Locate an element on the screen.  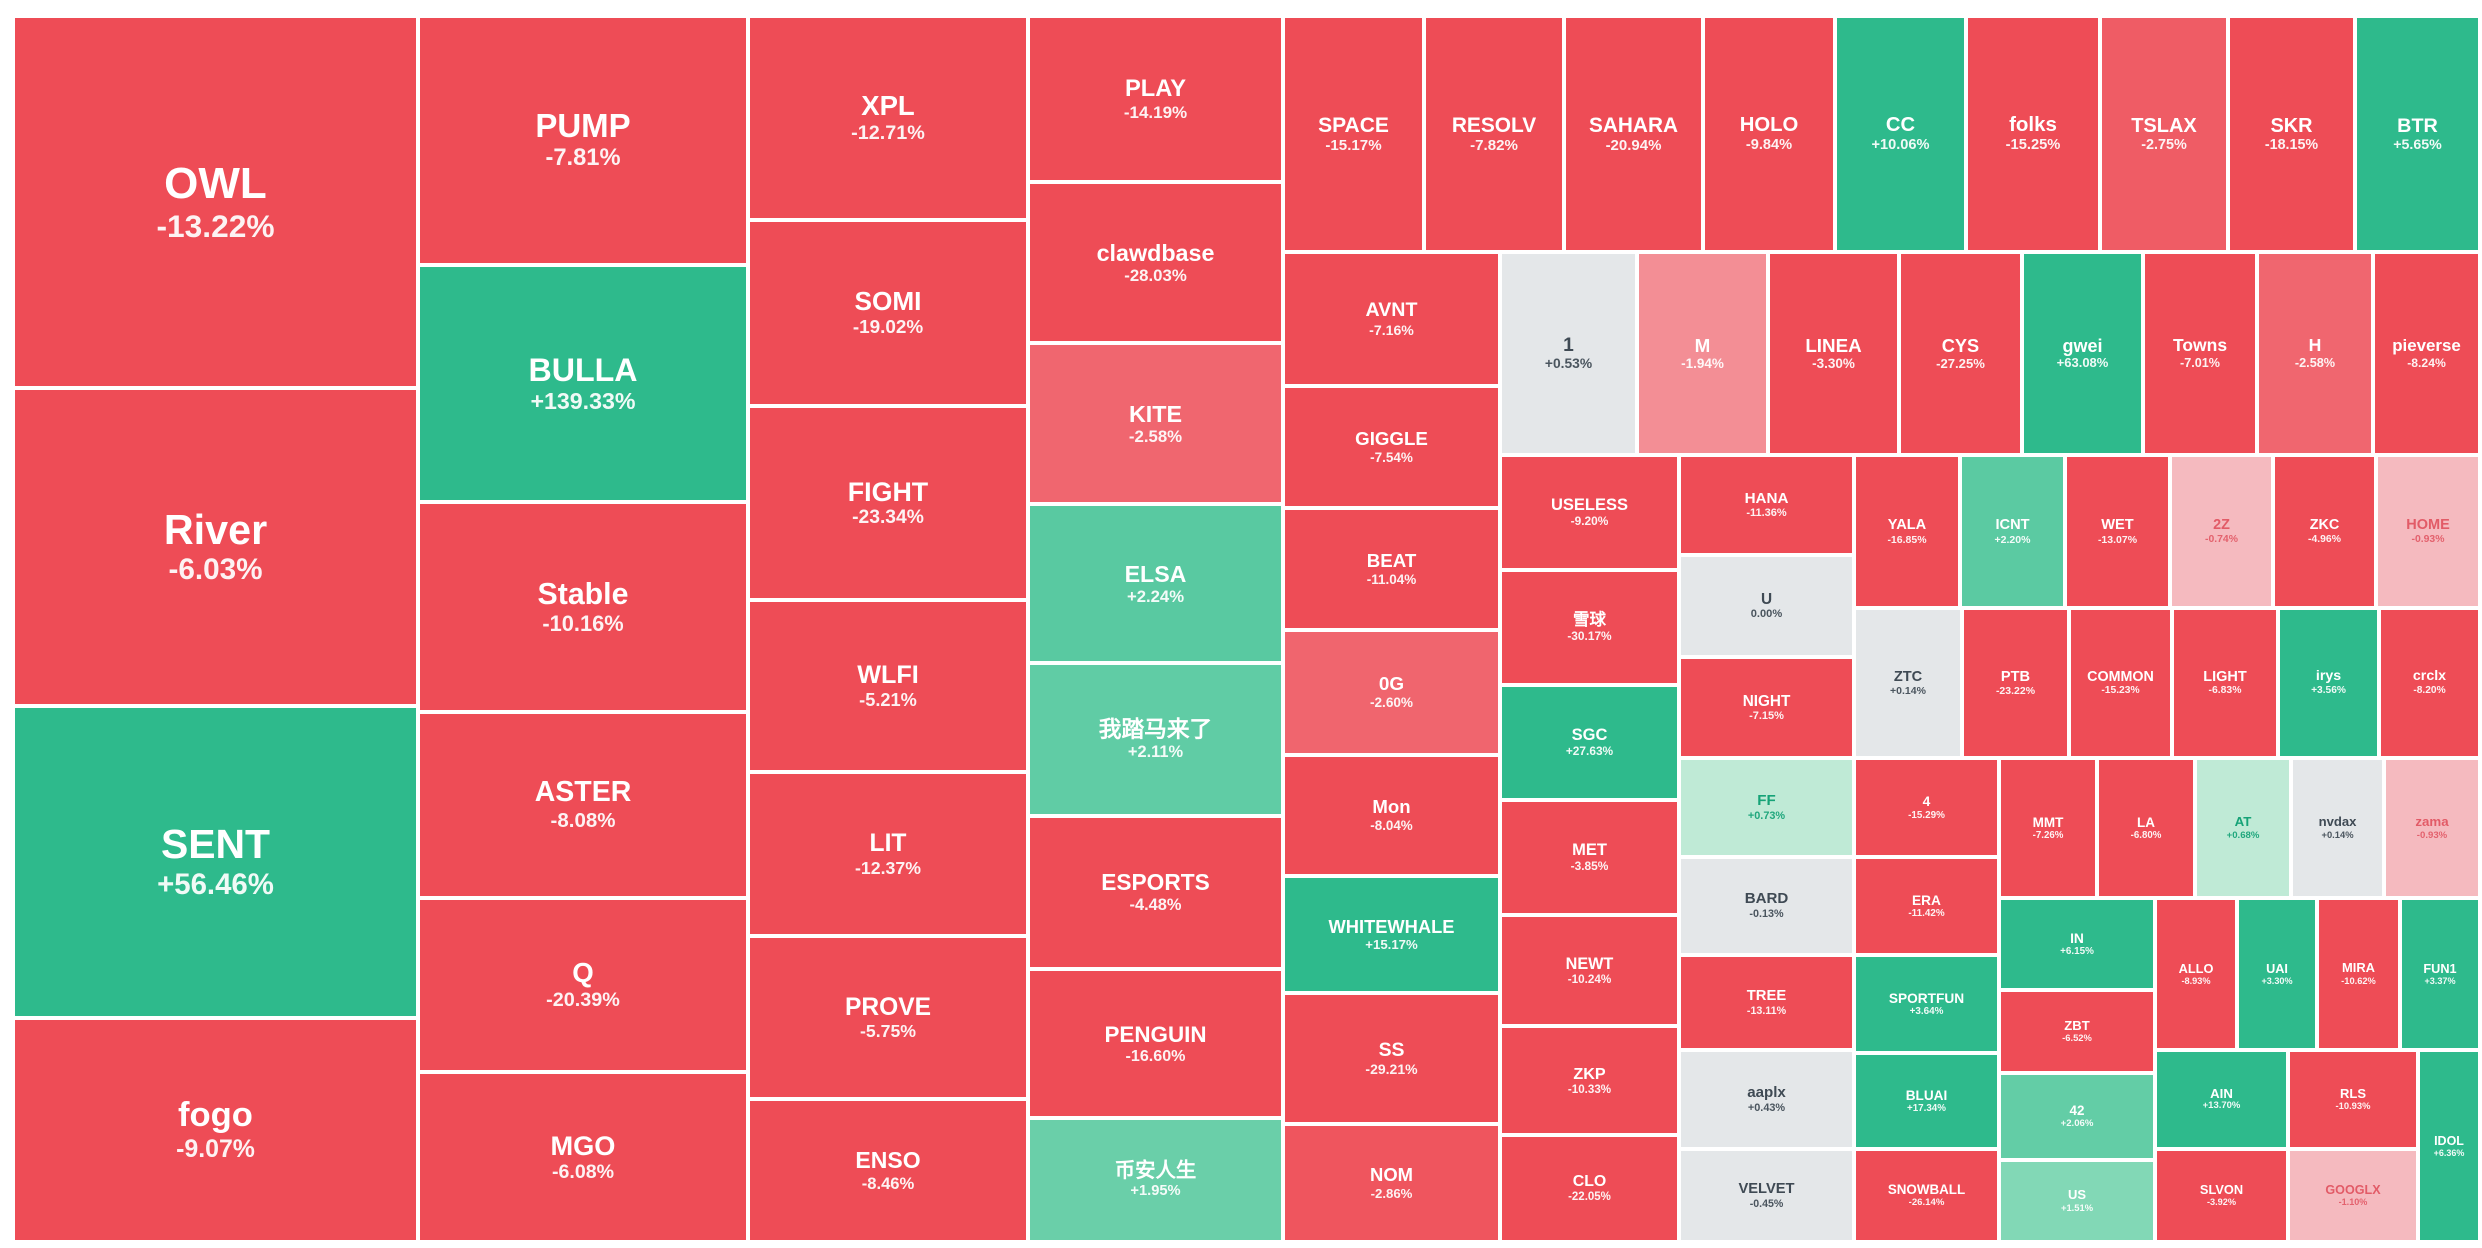
tile-clawdbase: clawdbase -28.03% is located at coordinates (1155, 262).